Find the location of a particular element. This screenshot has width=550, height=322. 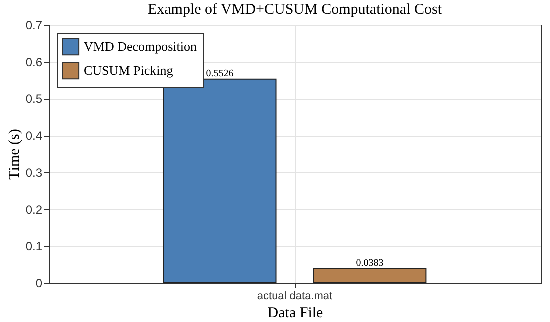

y-tick-label: 0.3 is located at coordinates (34, 173).